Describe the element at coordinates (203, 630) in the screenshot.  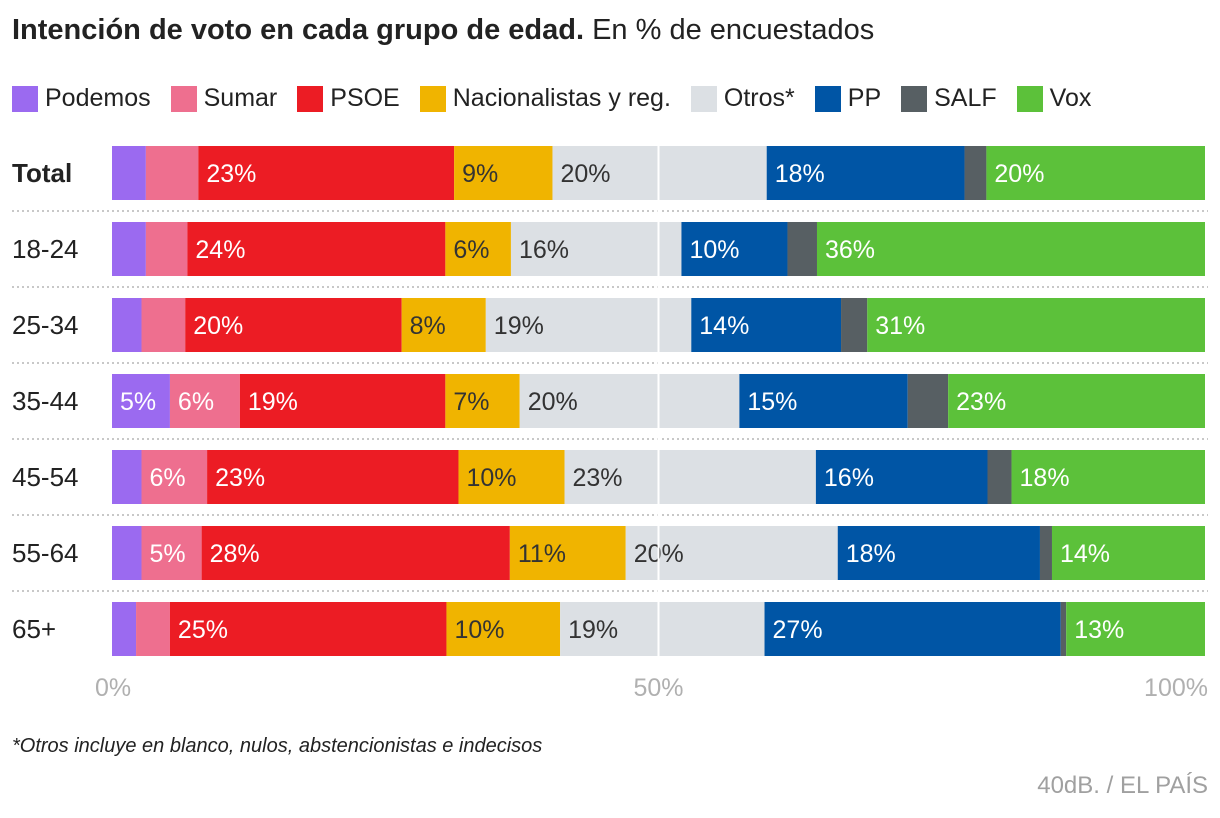
I see `data-label: 25%` at that location.